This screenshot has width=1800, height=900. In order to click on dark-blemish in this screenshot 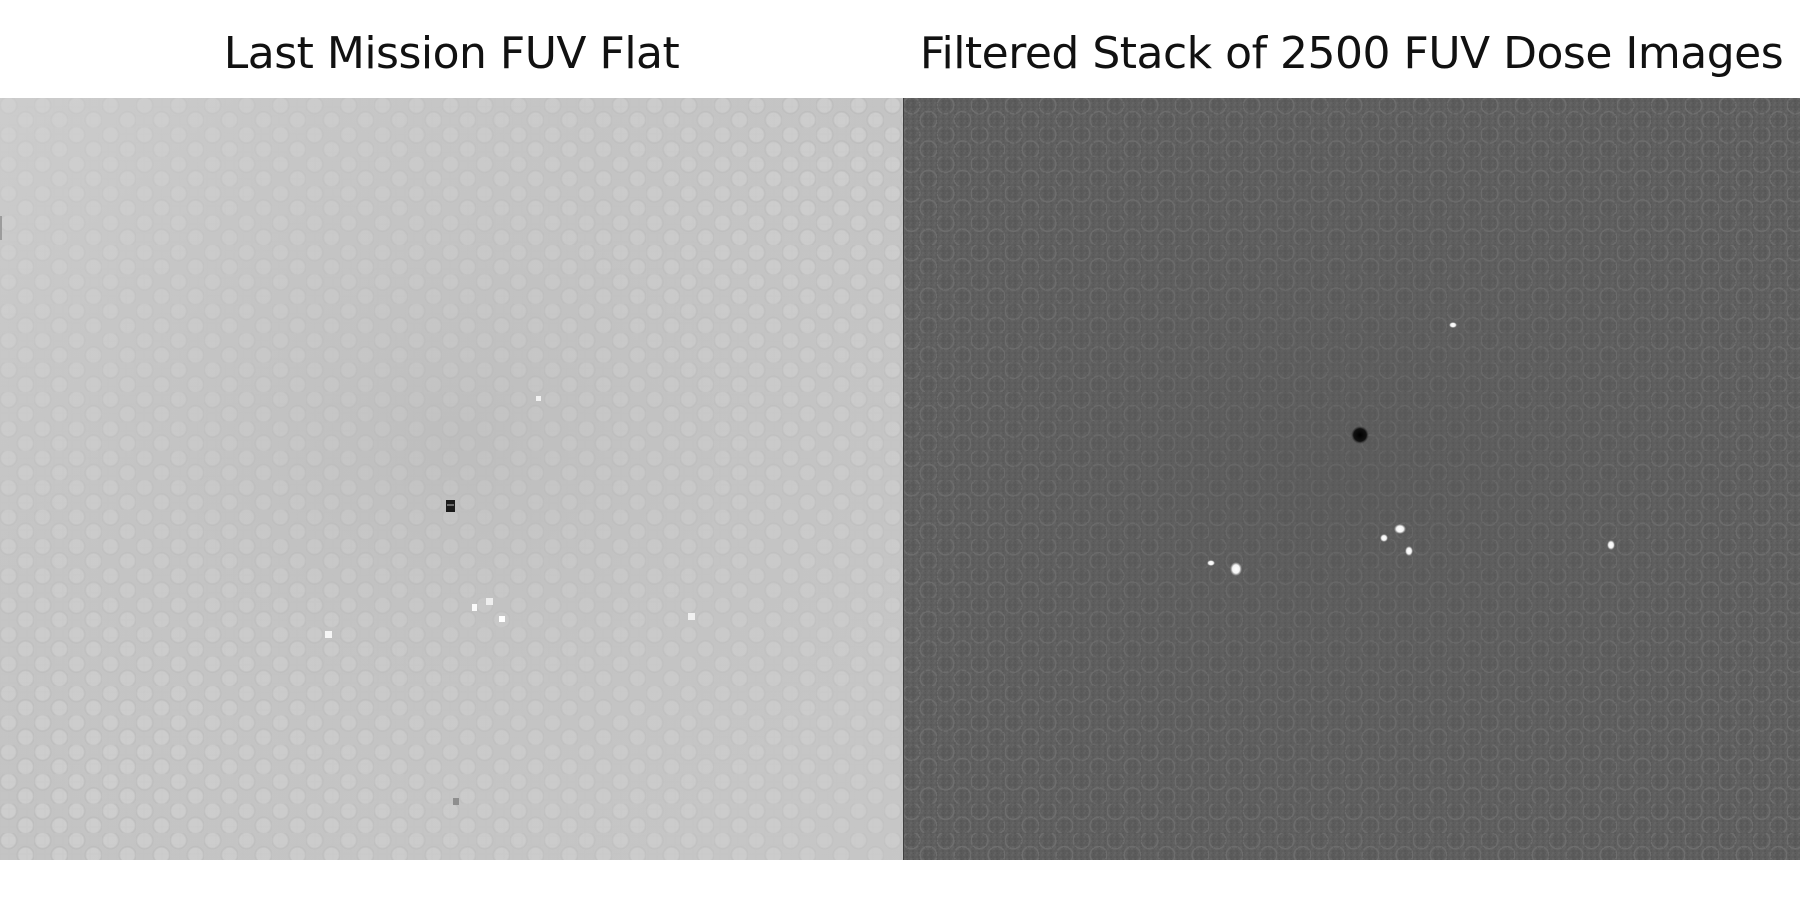, I will do `click(1360, 435)`.